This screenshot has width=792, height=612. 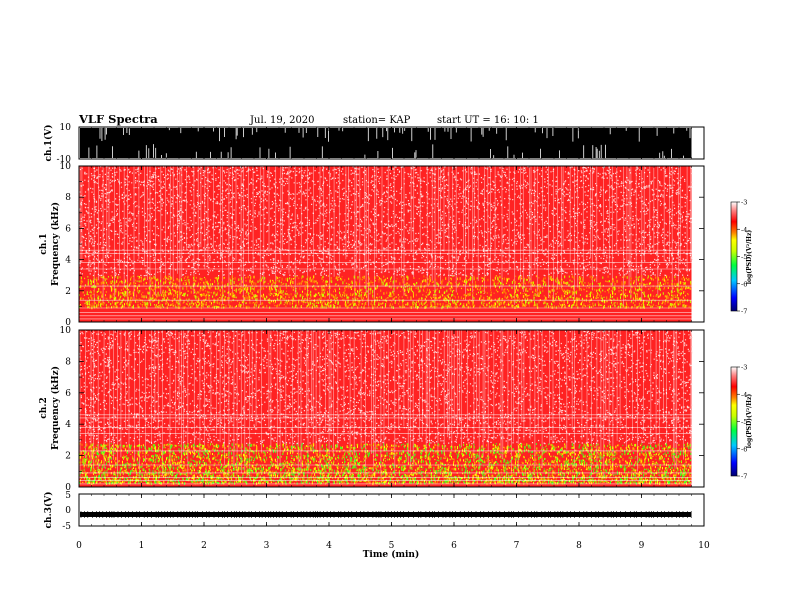 What do you see at coordinates (386, 387) in the screenshot?
I see `ch2-spectrogram-speckle` at bounding box center [386, 387].